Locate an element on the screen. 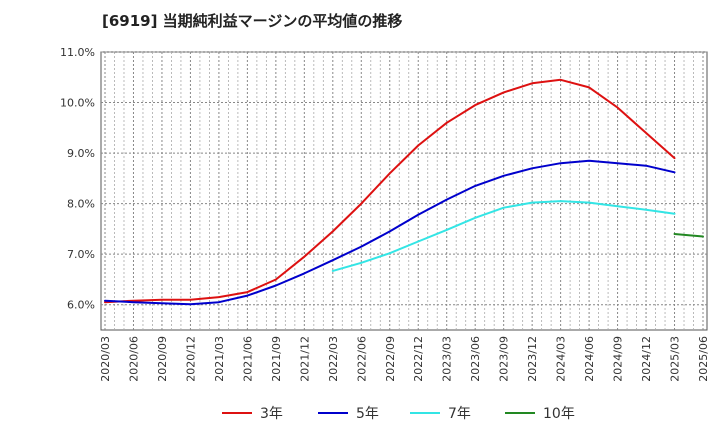 This screenshot has height=440, width=720. x-tick-label: 2020/12 is located at coordinates (190, 359).